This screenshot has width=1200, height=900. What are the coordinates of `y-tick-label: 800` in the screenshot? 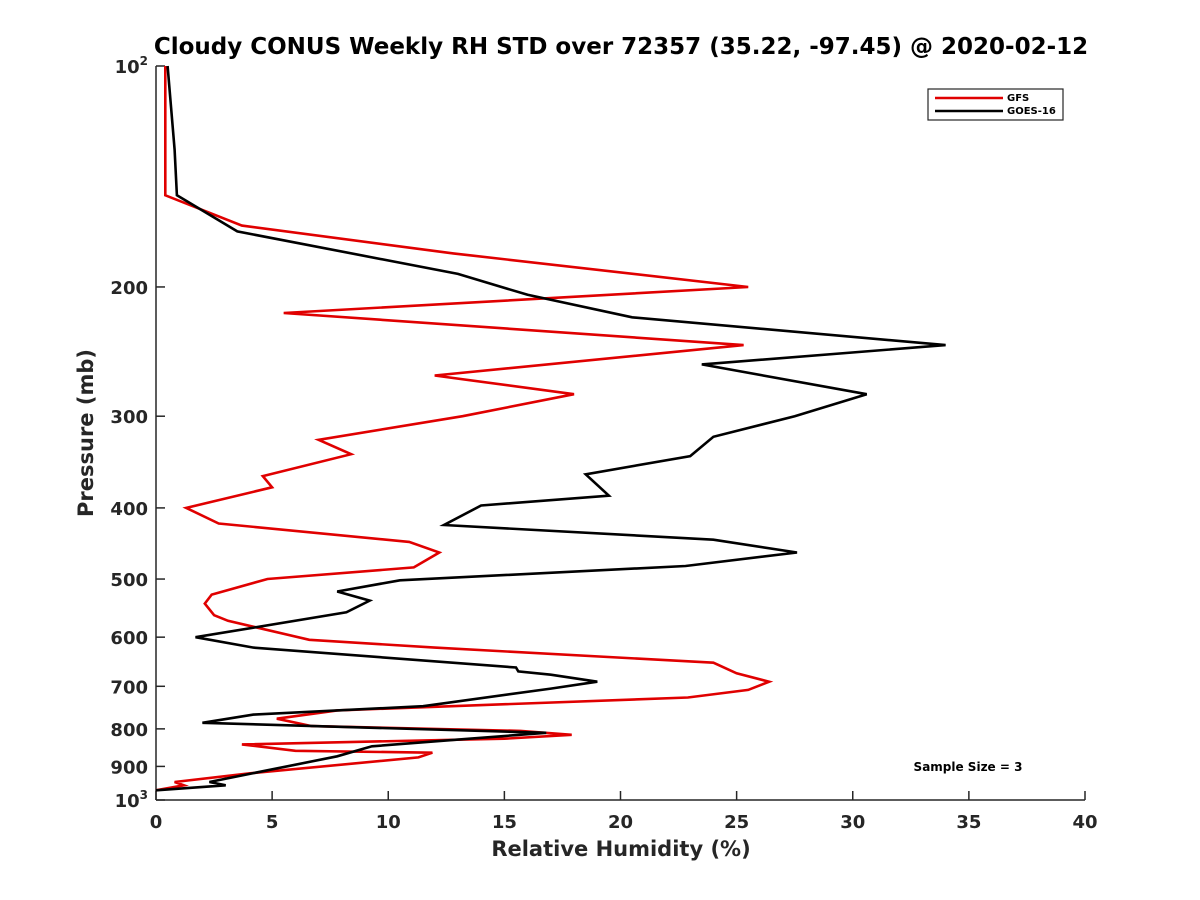 It's located at (129, 730).